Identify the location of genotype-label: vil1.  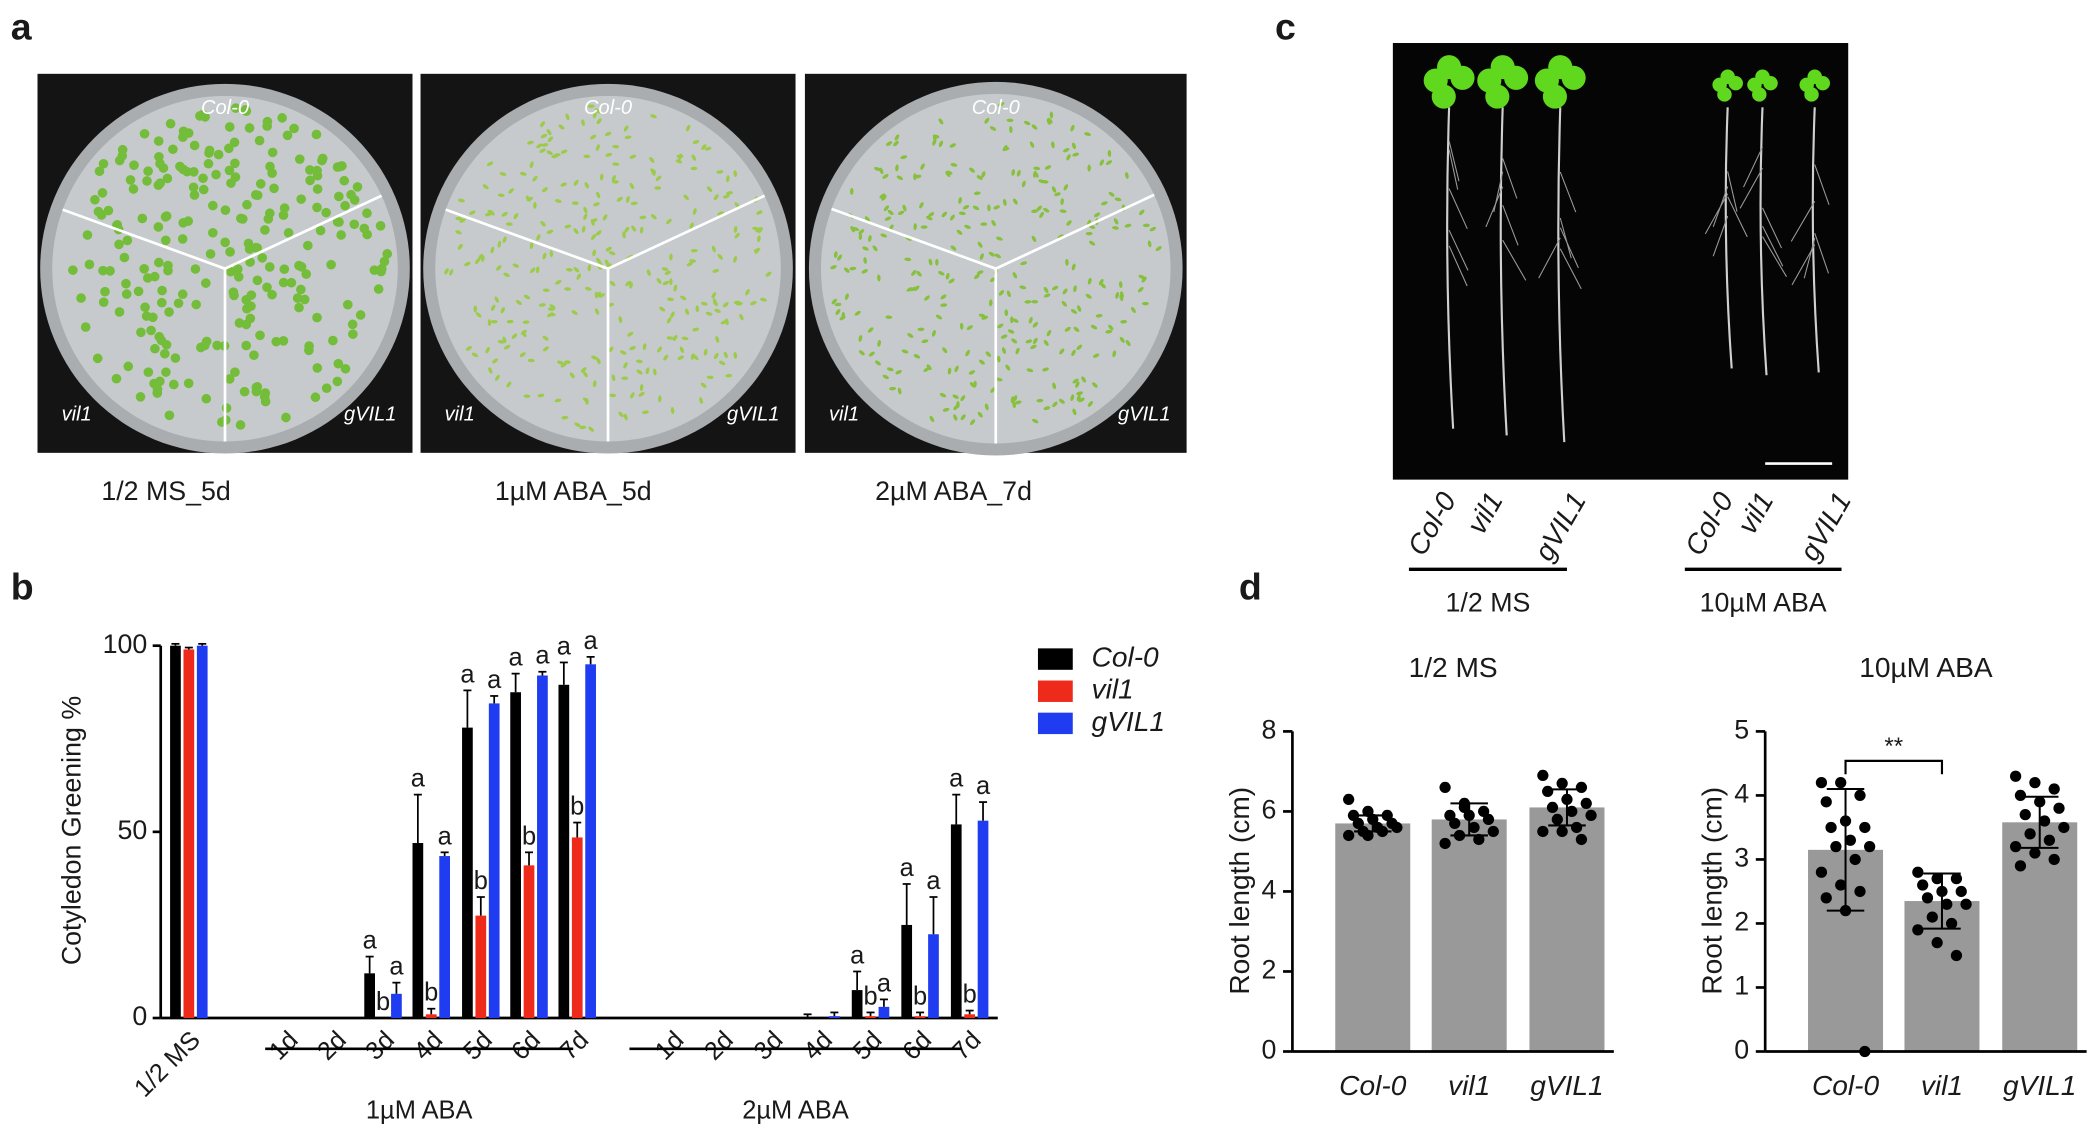
(844, 415).